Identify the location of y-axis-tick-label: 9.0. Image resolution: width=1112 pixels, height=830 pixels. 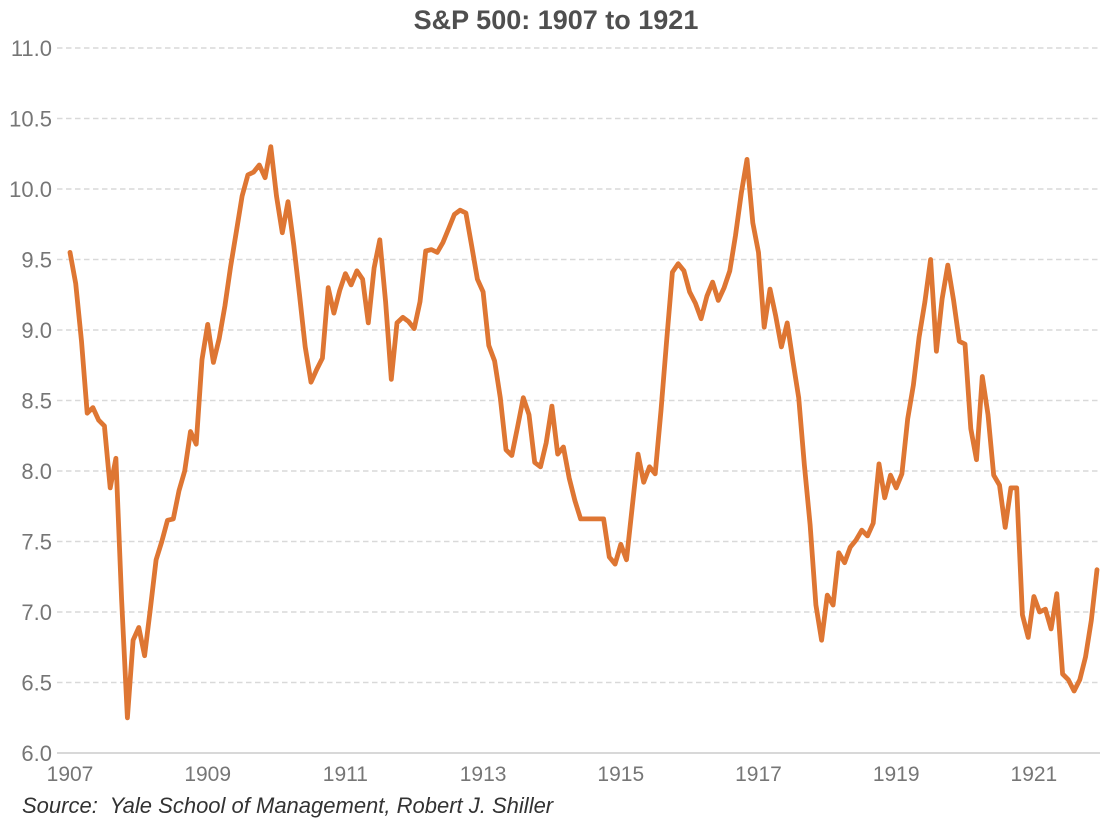
(36, 330).